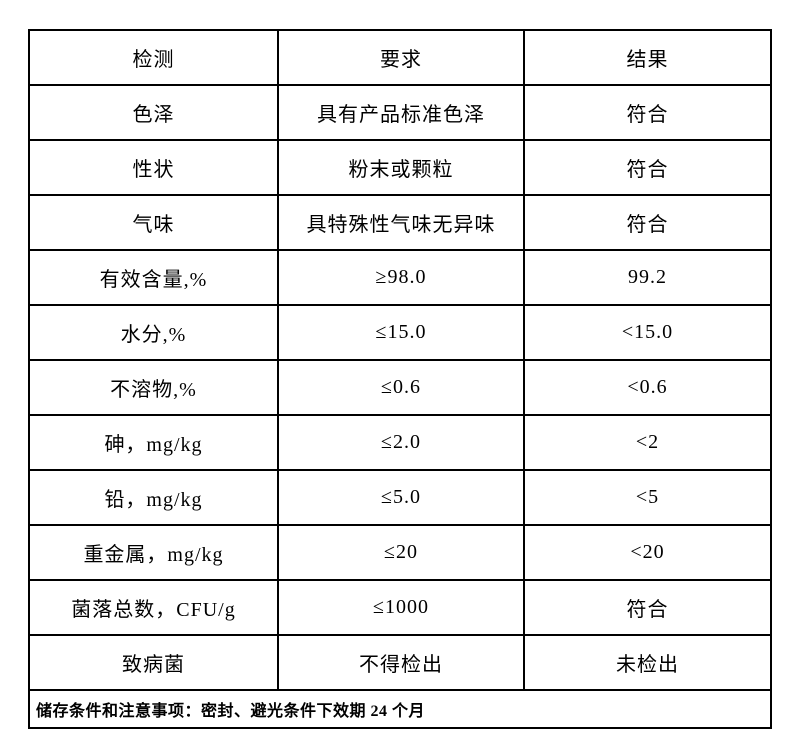  I want to click on table-row-total-plate-count: 菌落总数，CFU/g ≤1000 符合, so click(400, 607).